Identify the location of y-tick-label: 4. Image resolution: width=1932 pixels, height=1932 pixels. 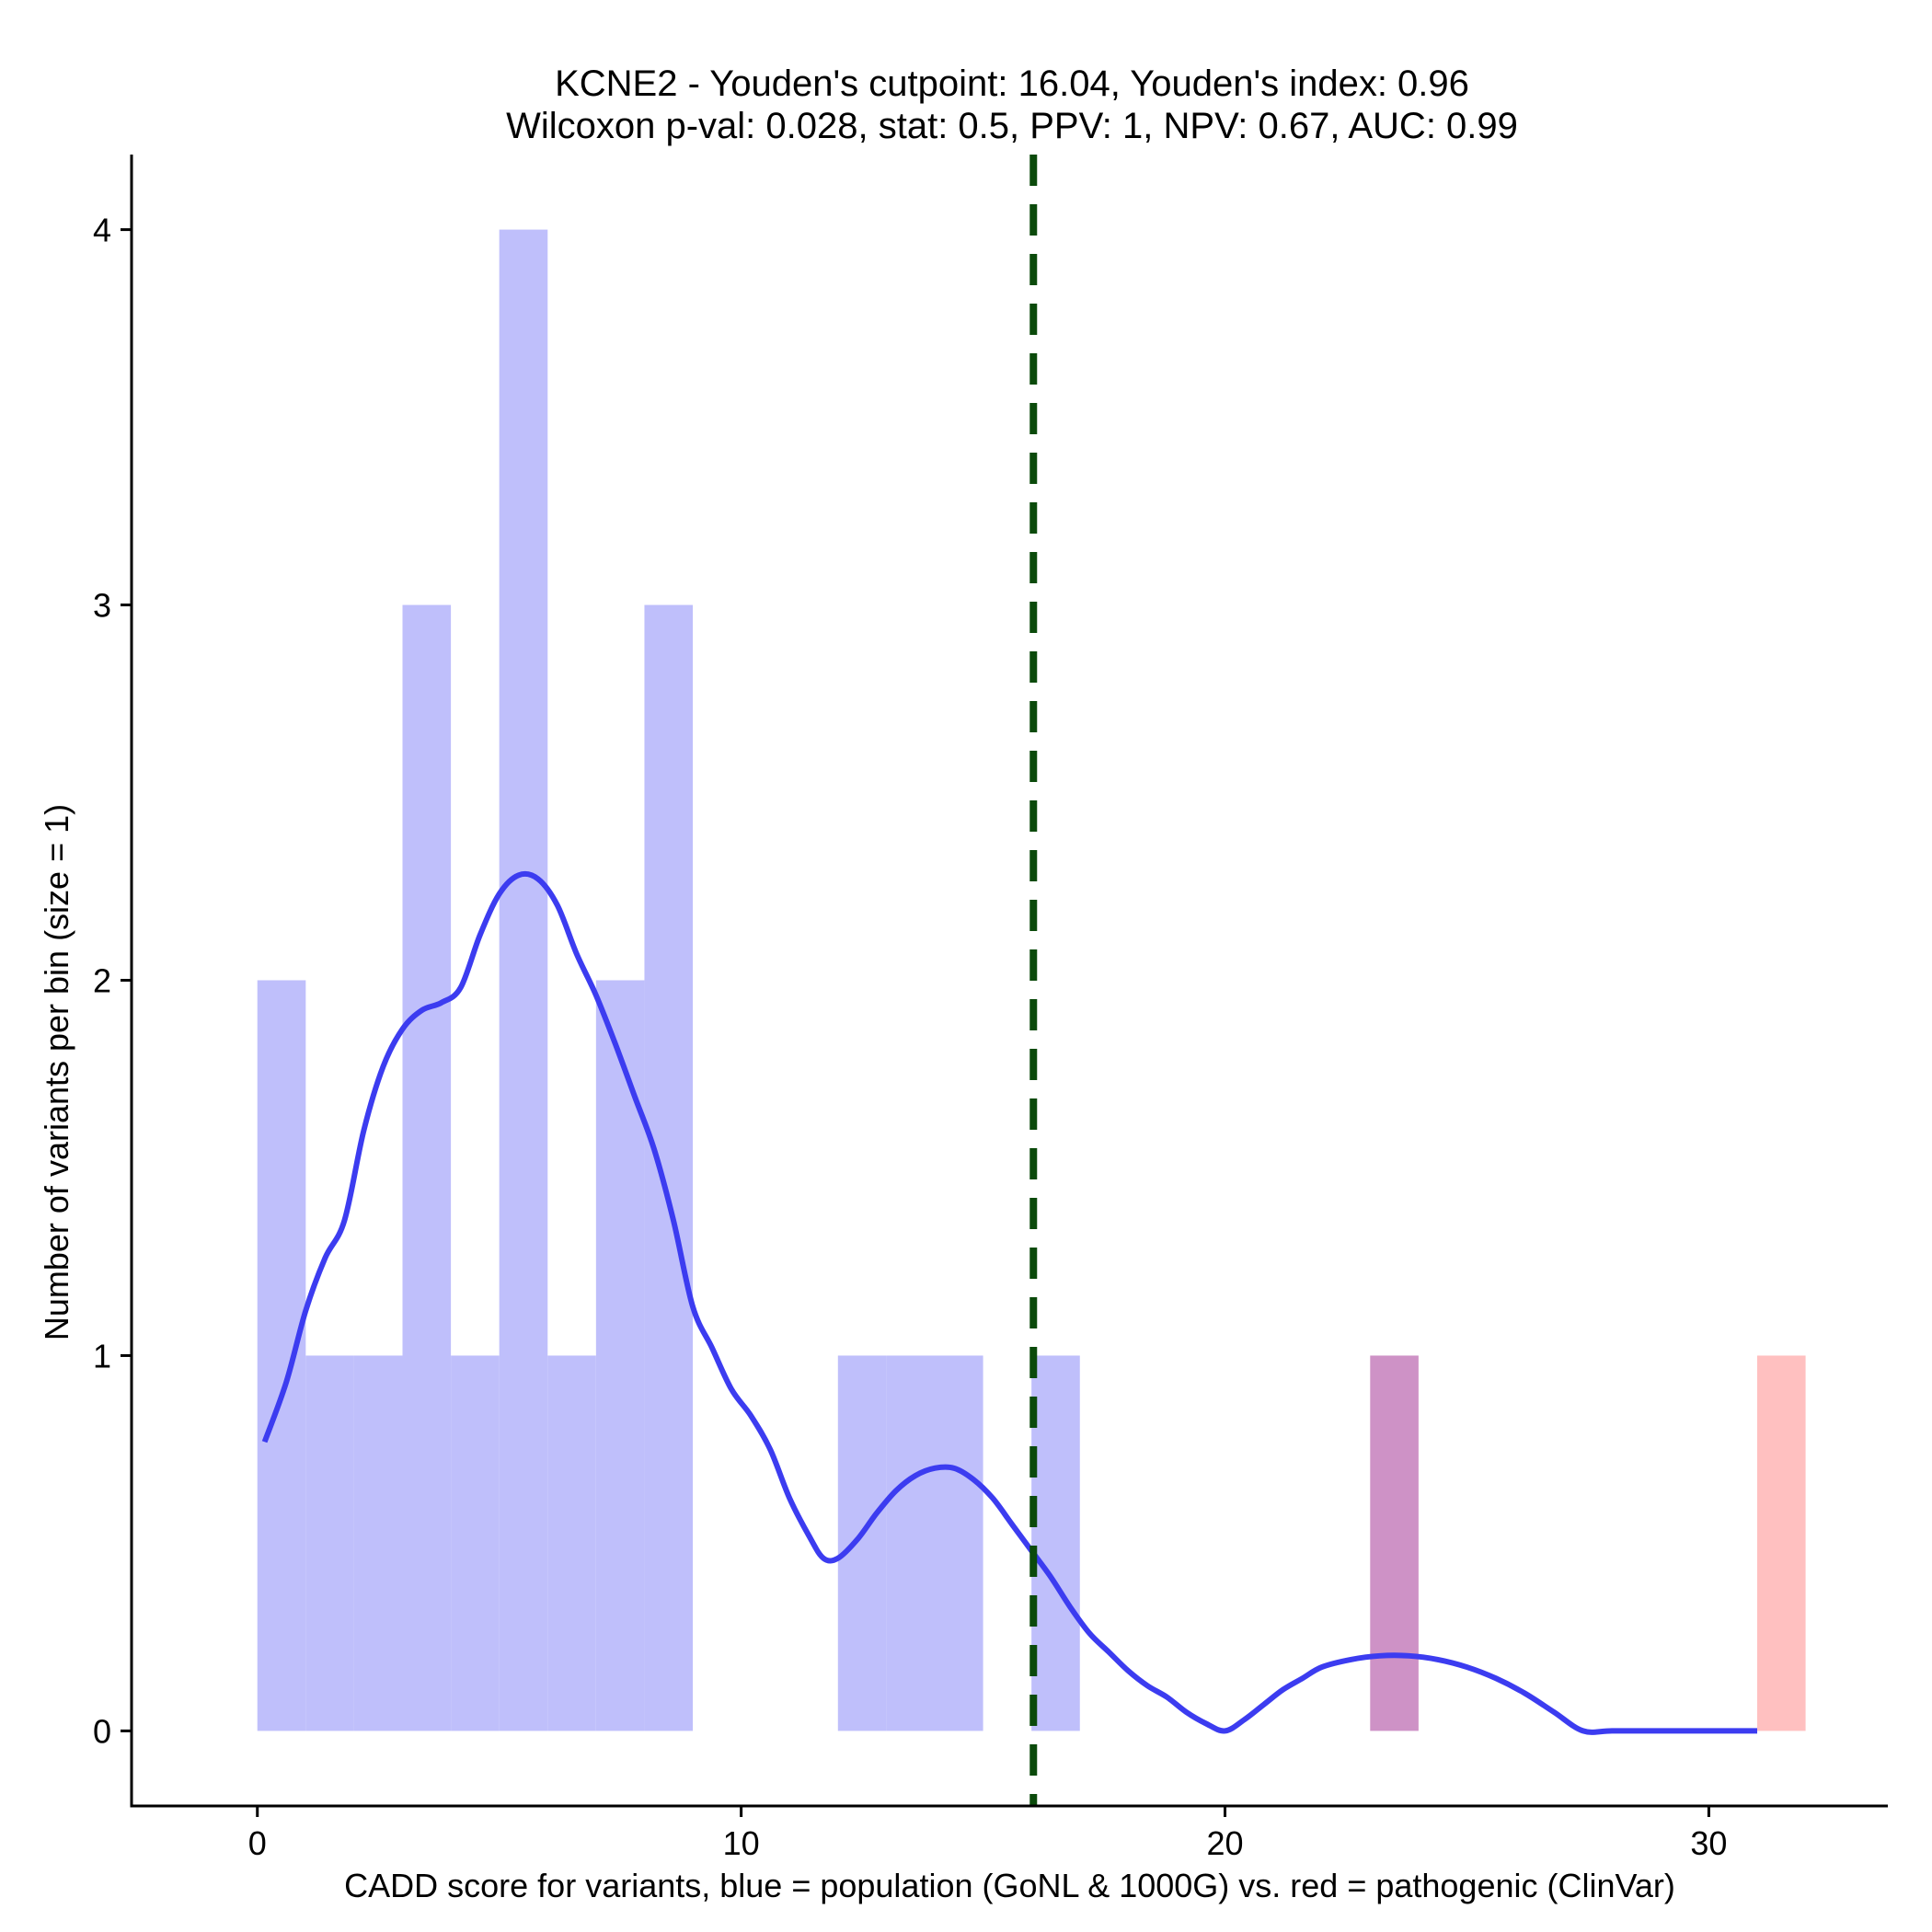
(102, 230).